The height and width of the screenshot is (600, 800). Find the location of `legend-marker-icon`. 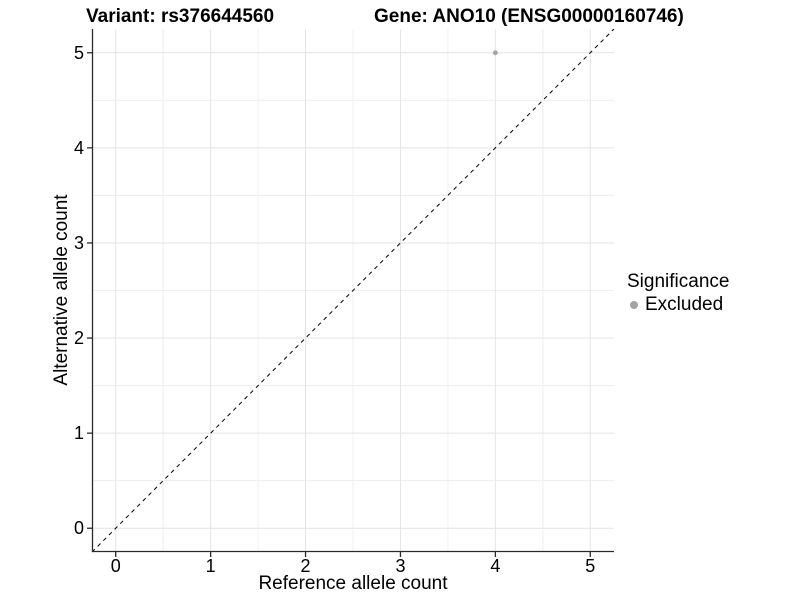

legend-marker-icon is located at coordinates (634, 305).